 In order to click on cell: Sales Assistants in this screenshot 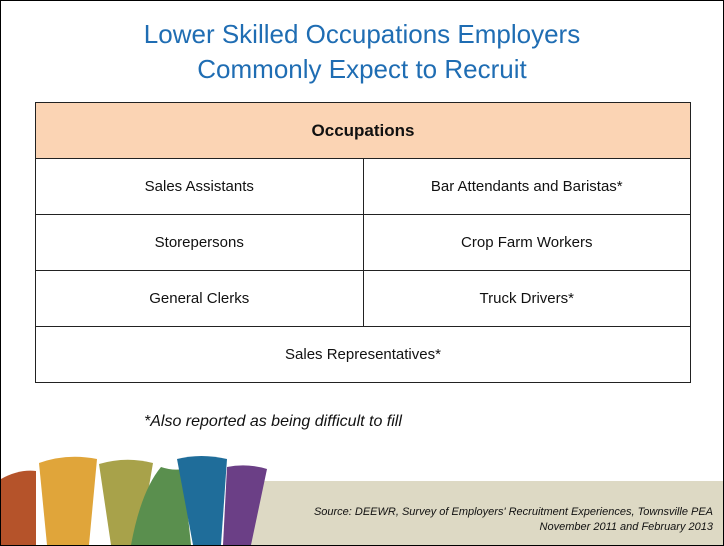, I will do `click(199, 186)`.